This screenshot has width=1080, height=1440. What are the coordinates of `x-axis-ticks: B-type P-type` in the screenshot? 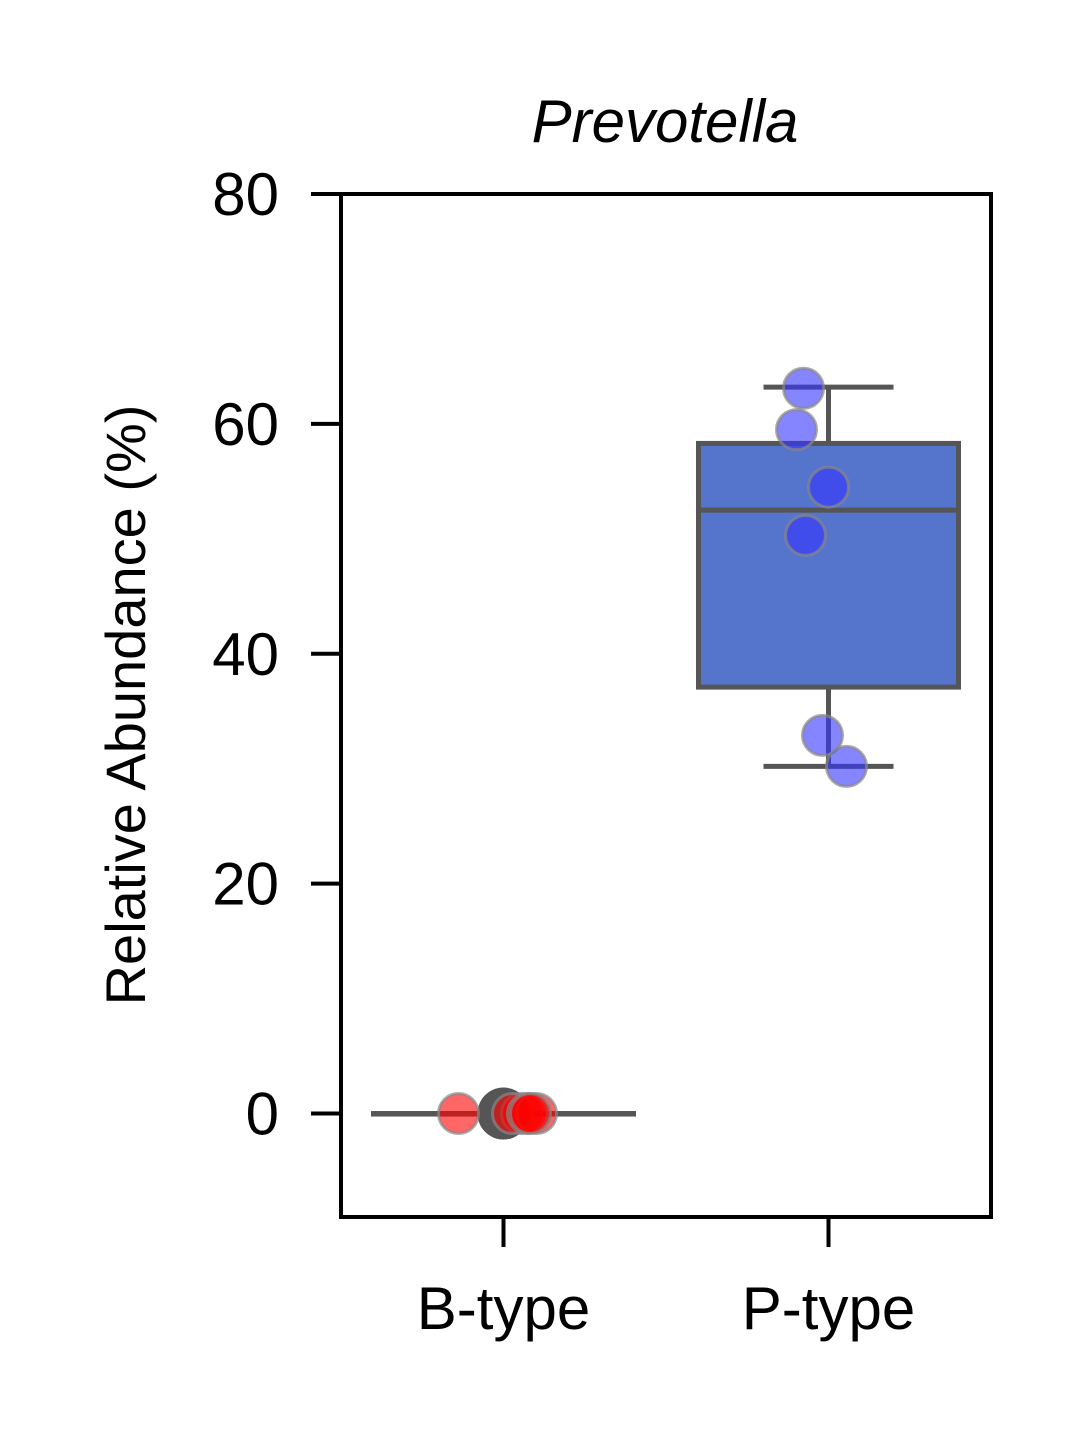 It's located at (666, 1279).